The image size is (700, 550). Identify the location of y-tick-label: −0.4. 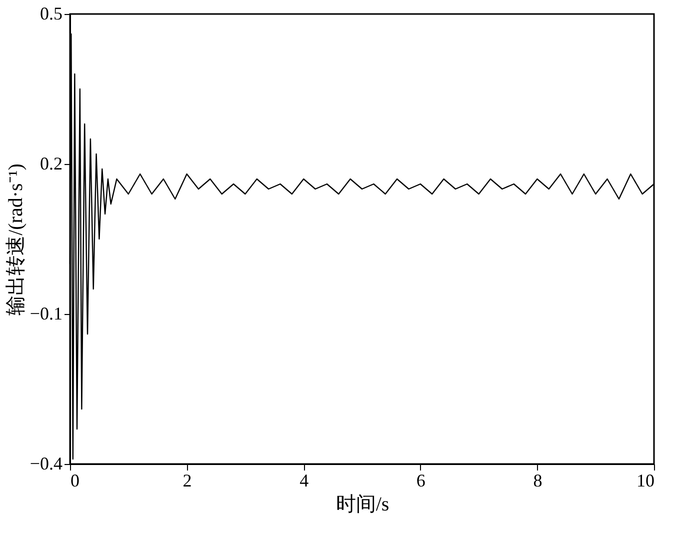
(46, 464).